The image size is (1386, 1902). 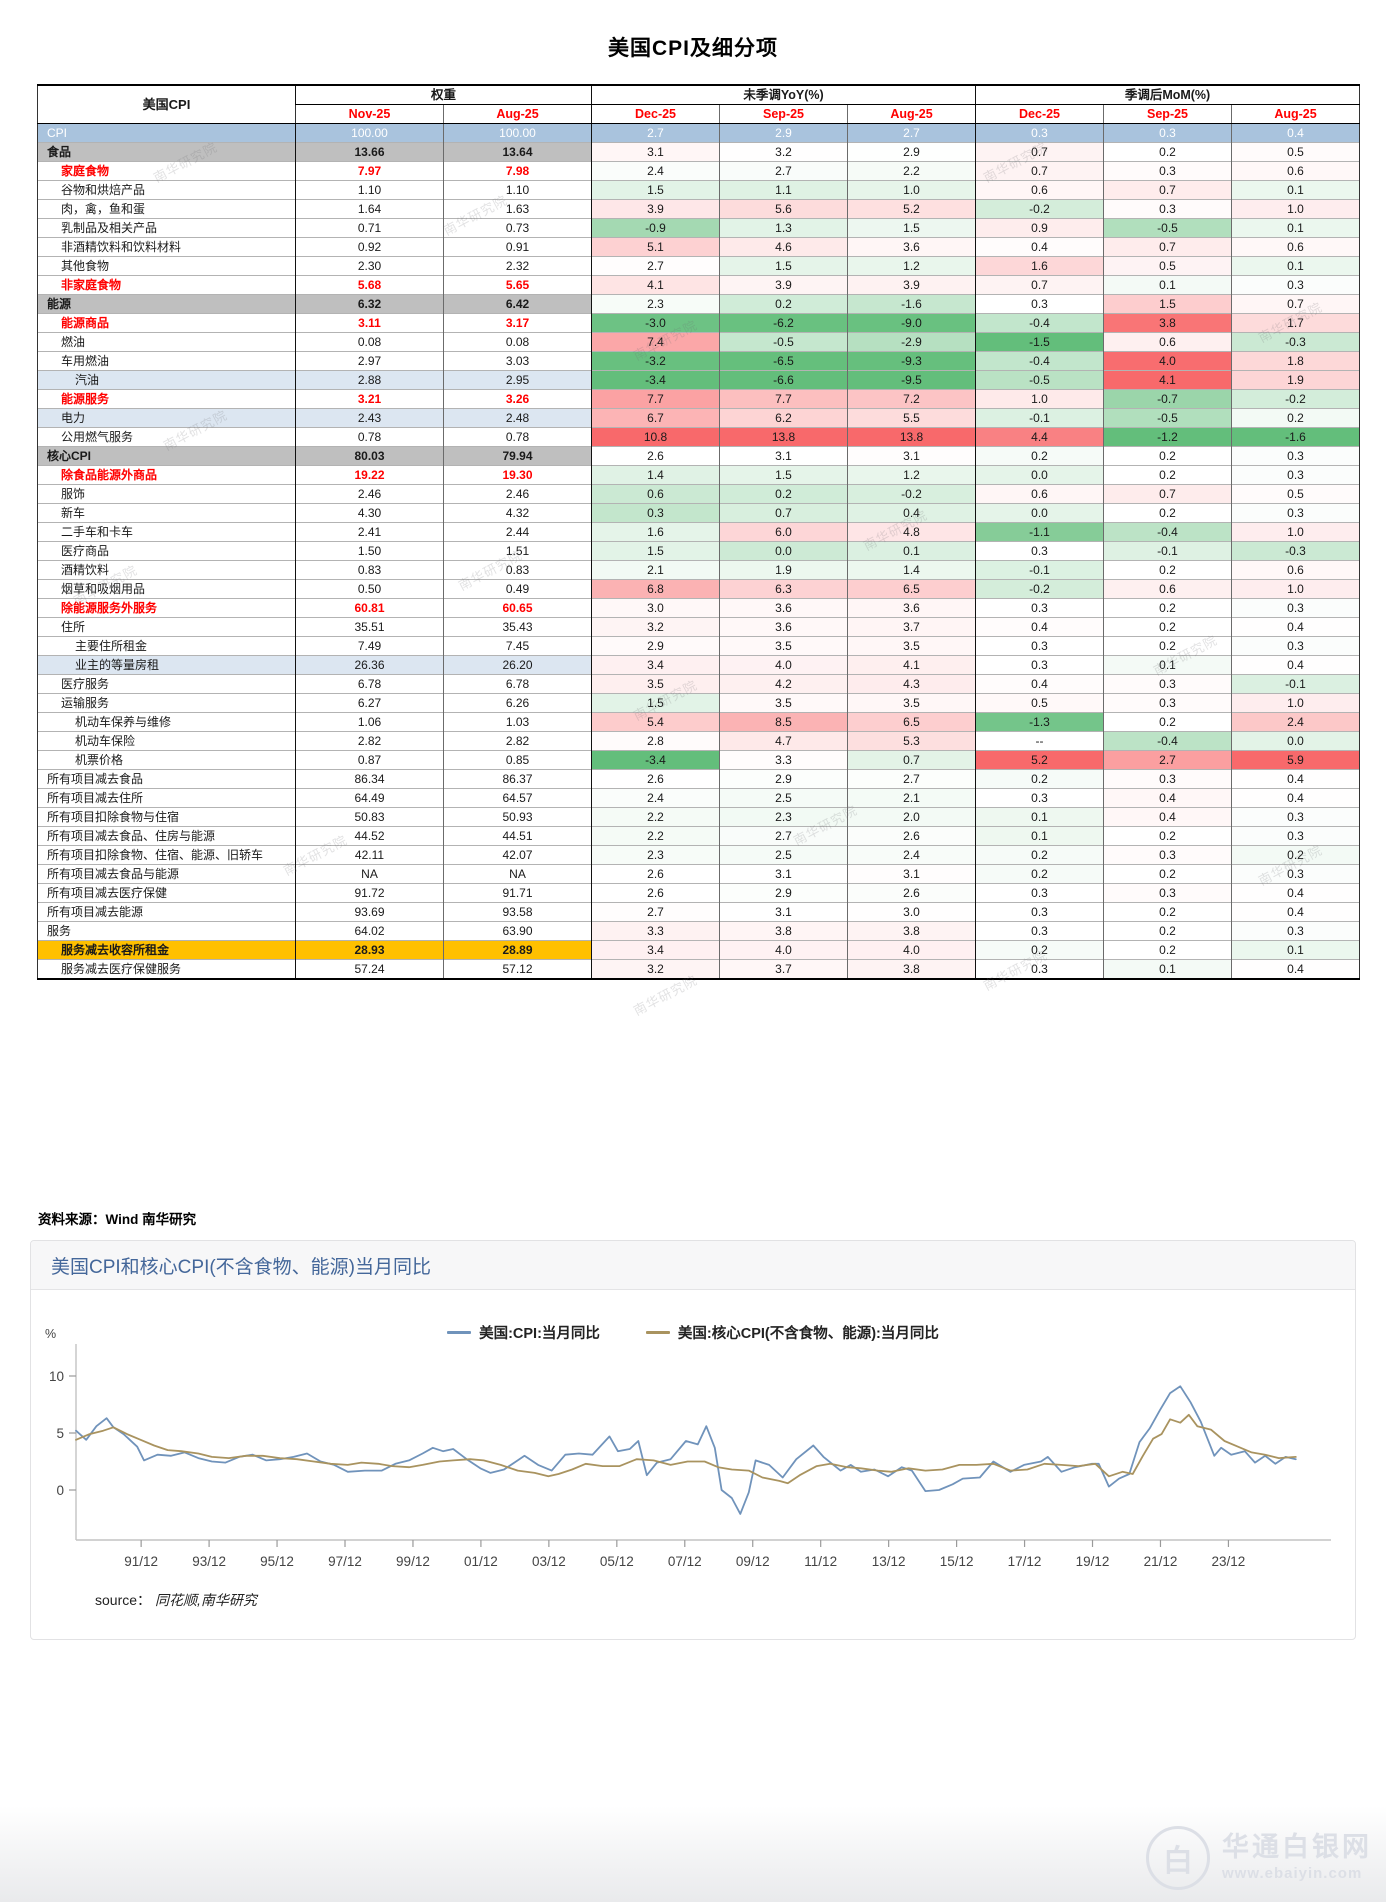 What do you see at coordinates (517, 513) in the screenshot?
I see `weight-cell: 4.32` at bounding box center [517, 513].